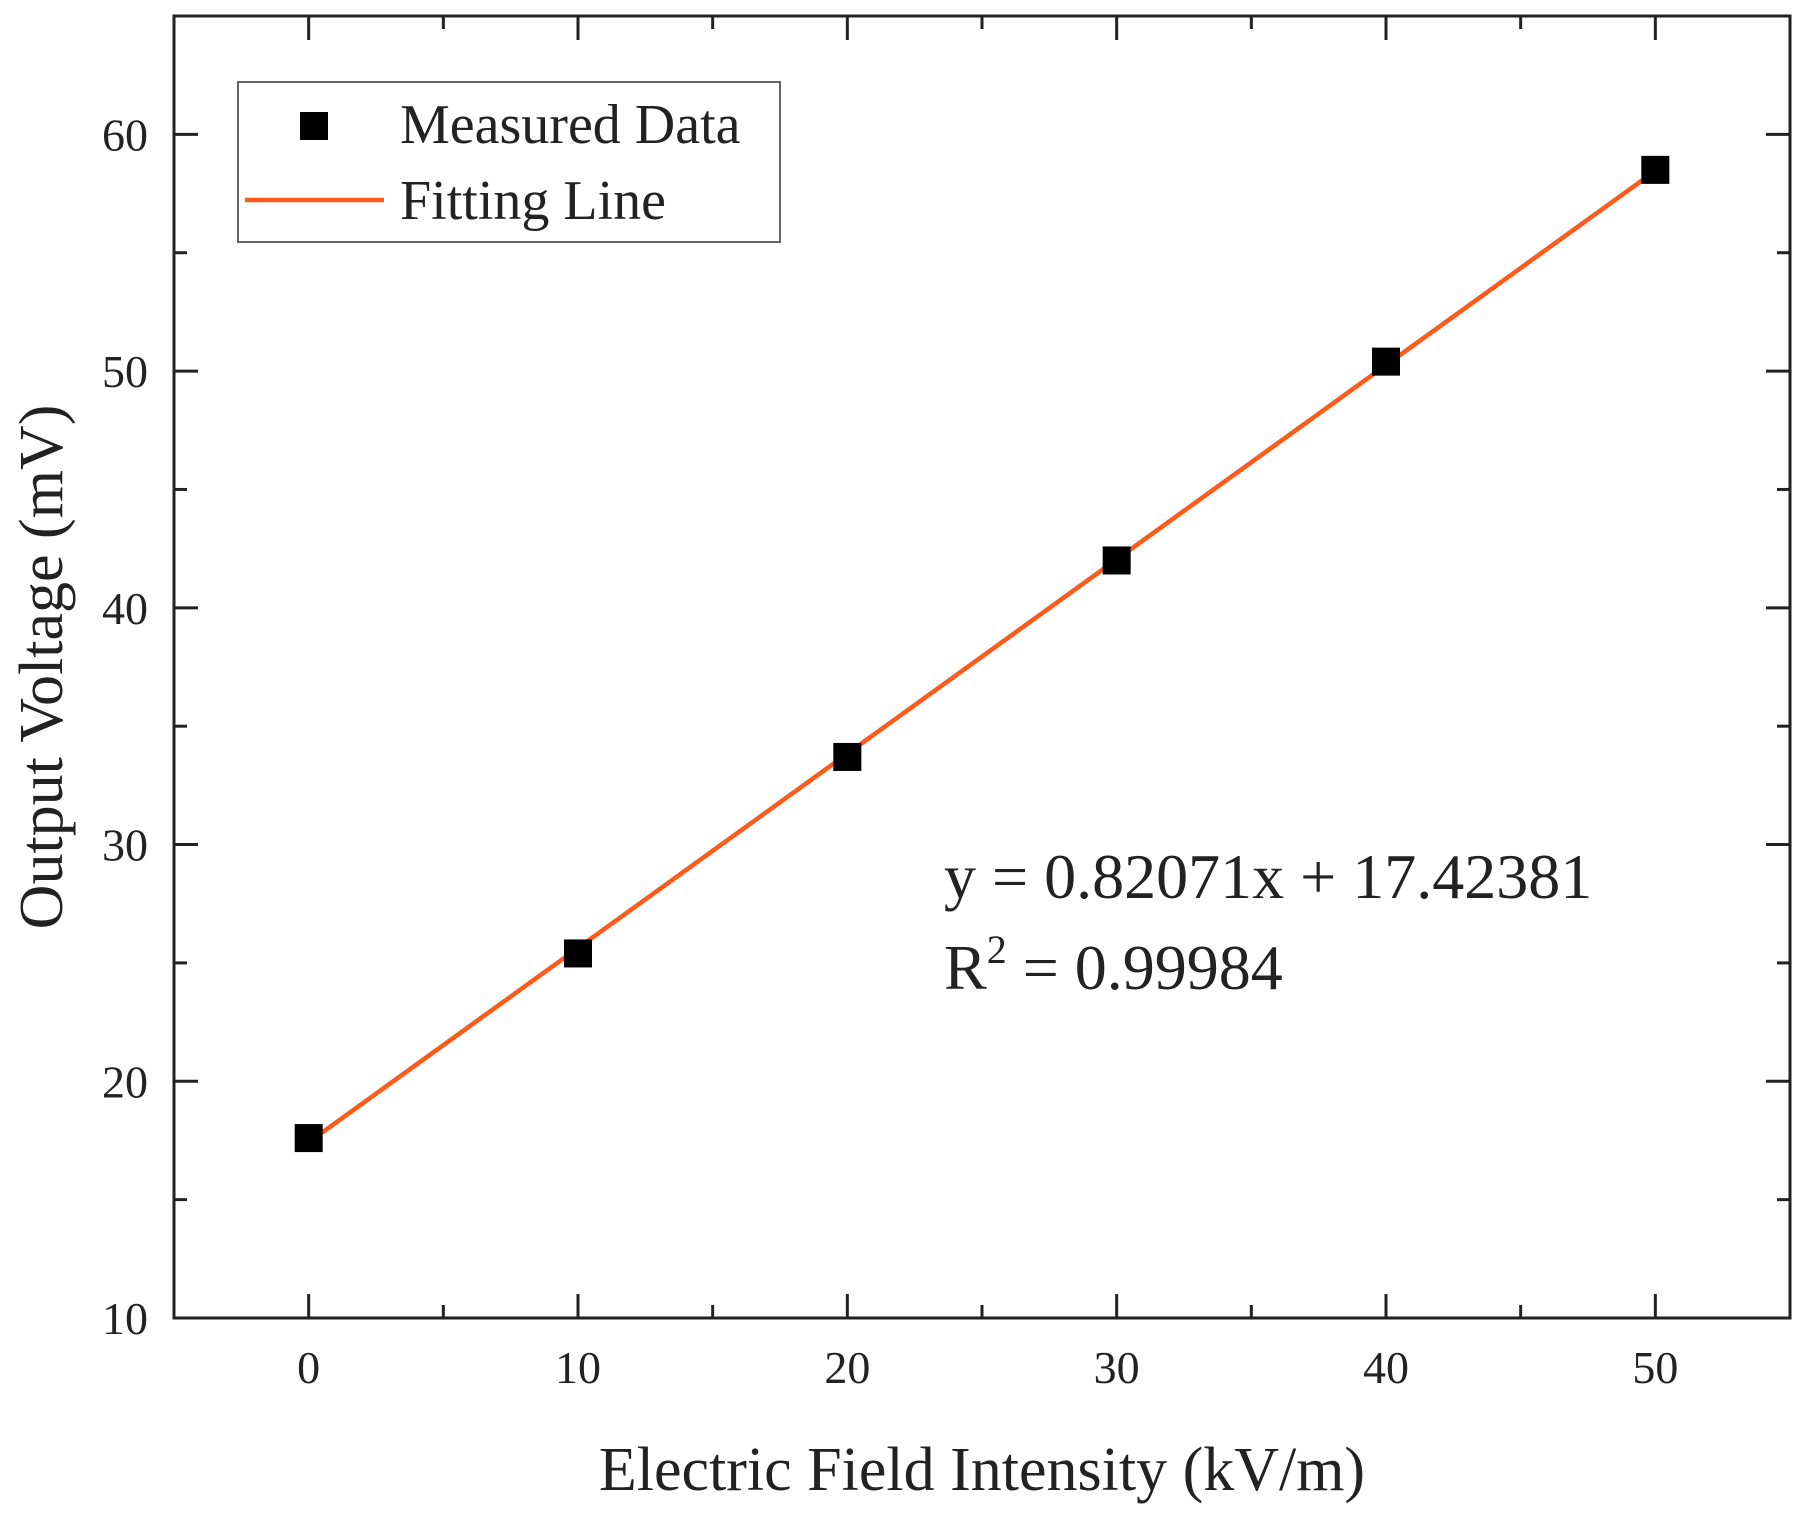 This screenshot has height=1518, width=1804. Describe the element at coordinates (308, 1367) in the screenshot. I see `x-tick-label: 0` at that location.